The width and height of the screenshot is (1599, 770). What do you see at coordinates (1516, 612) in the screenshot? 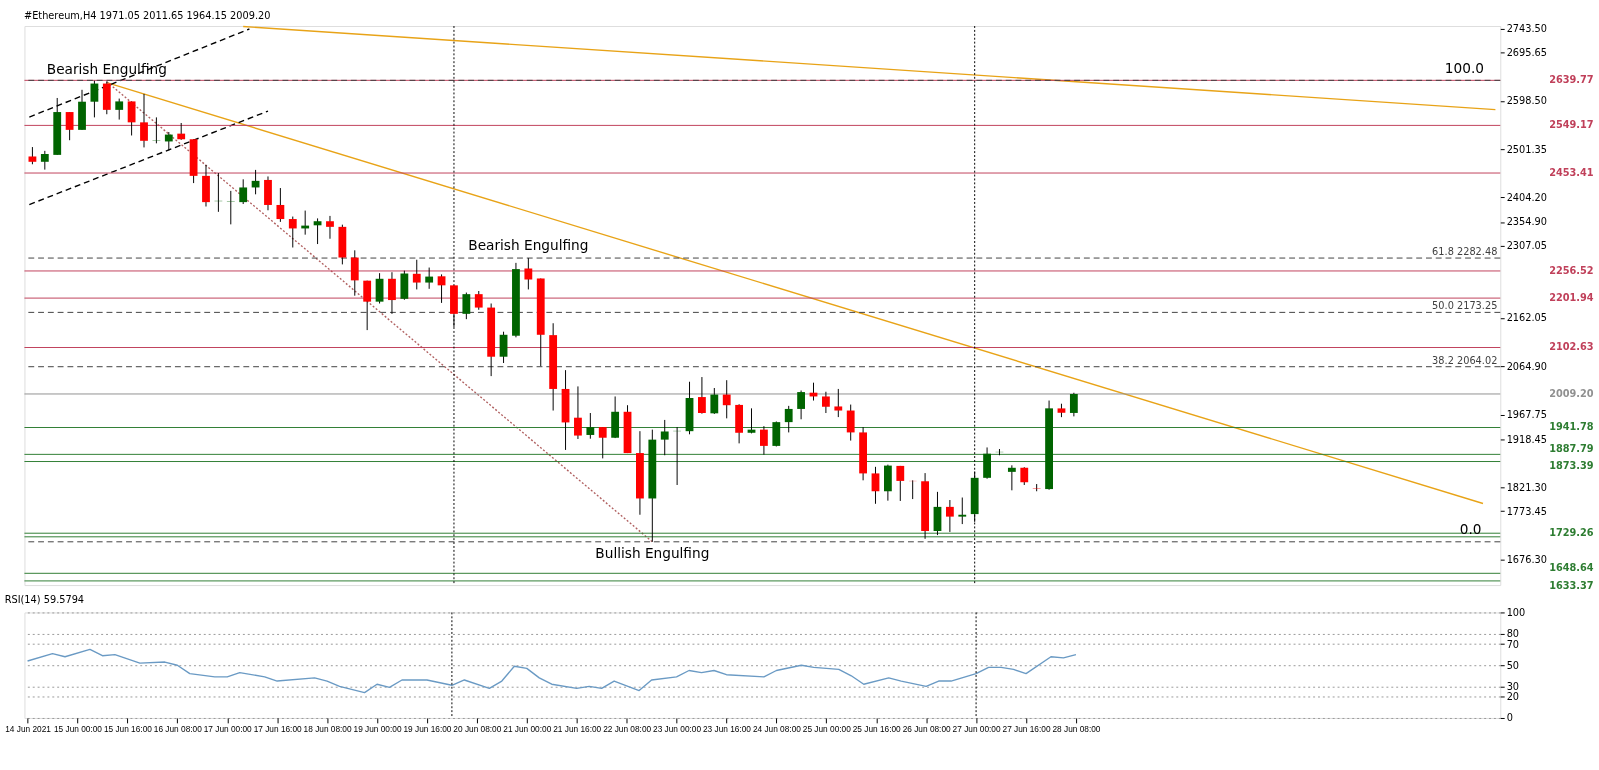
I see `y-tick-label: 100` at bounding box center [1516, 612].